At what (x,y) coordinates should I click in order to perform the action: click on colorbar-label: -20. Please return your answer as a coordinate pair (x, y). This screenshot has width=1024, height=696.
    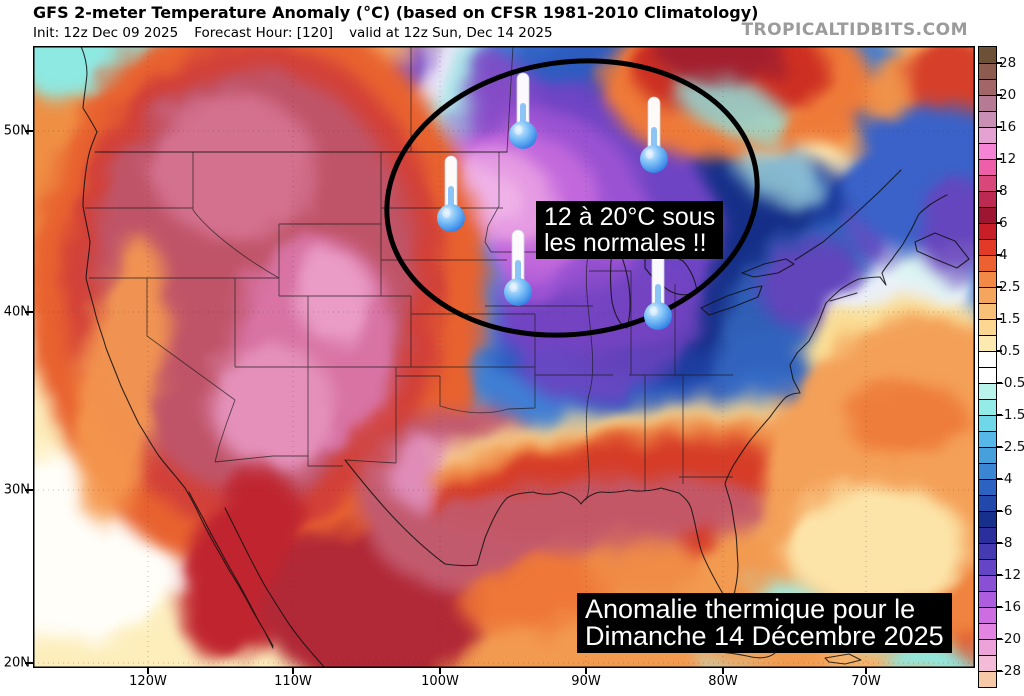
    Looking at the image, I should click on (1010, 639).